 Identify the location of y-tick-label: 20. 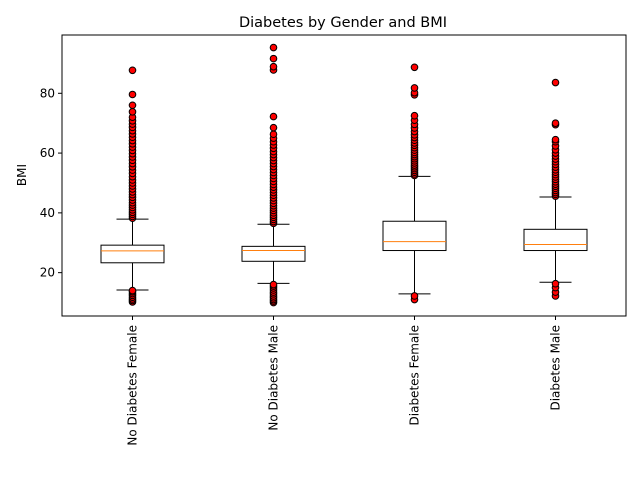
(47, 273).